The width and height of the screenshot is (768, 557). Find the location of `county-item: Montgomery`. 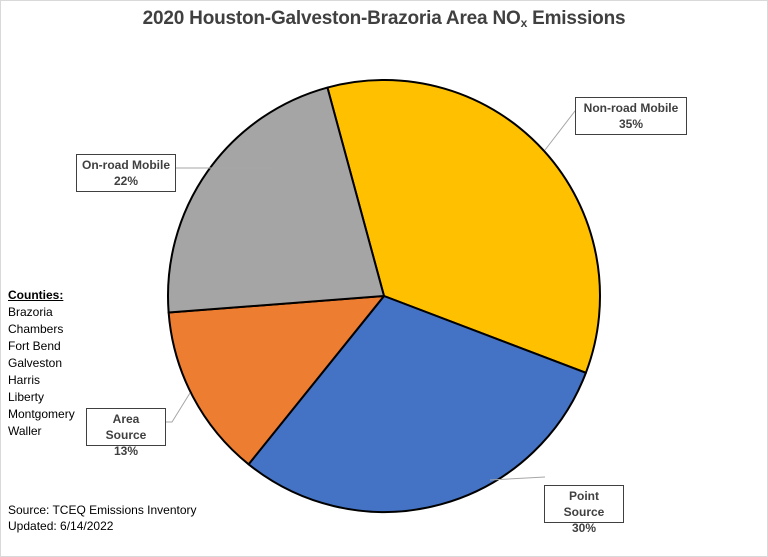

county-item: Montgomery is located at coordinates (41, 414).